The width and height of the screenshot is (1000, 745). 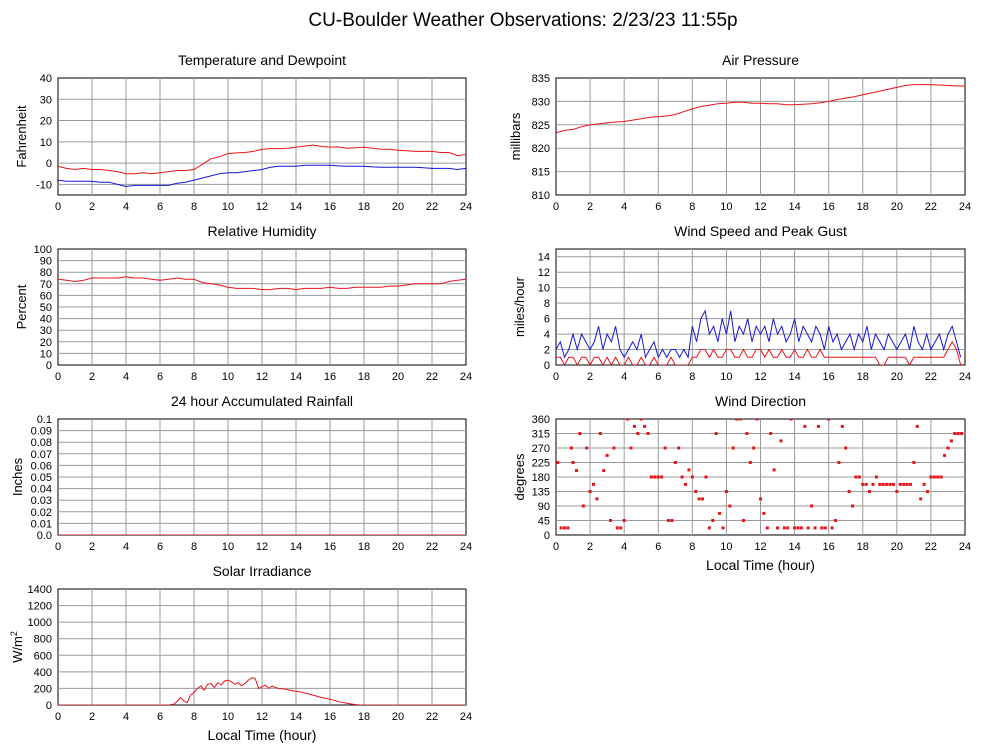 What do you see at coordinates (41, 490) in the screenshot?
I see `y-tick-label: 0.04` at bounding box center [41, 490].